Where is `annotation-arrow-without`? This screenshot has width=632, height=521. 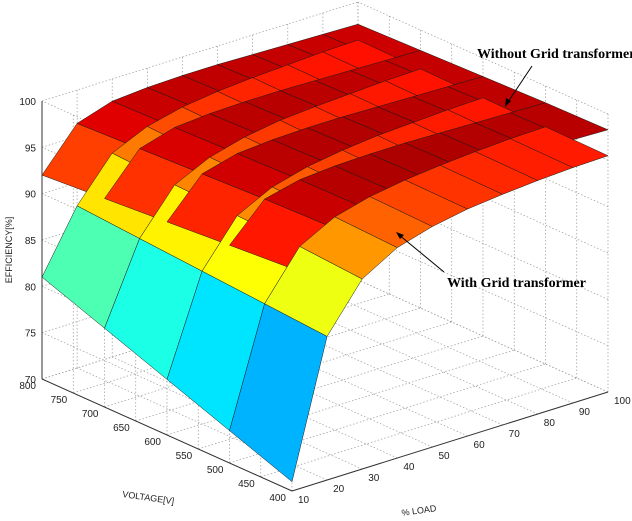
annotation-arrow-without is located at coordinates (519, 85).